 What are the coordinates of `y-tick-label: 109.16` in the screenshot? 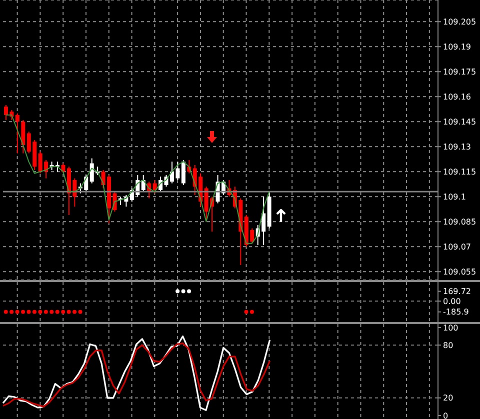 It's located at (457, 97).